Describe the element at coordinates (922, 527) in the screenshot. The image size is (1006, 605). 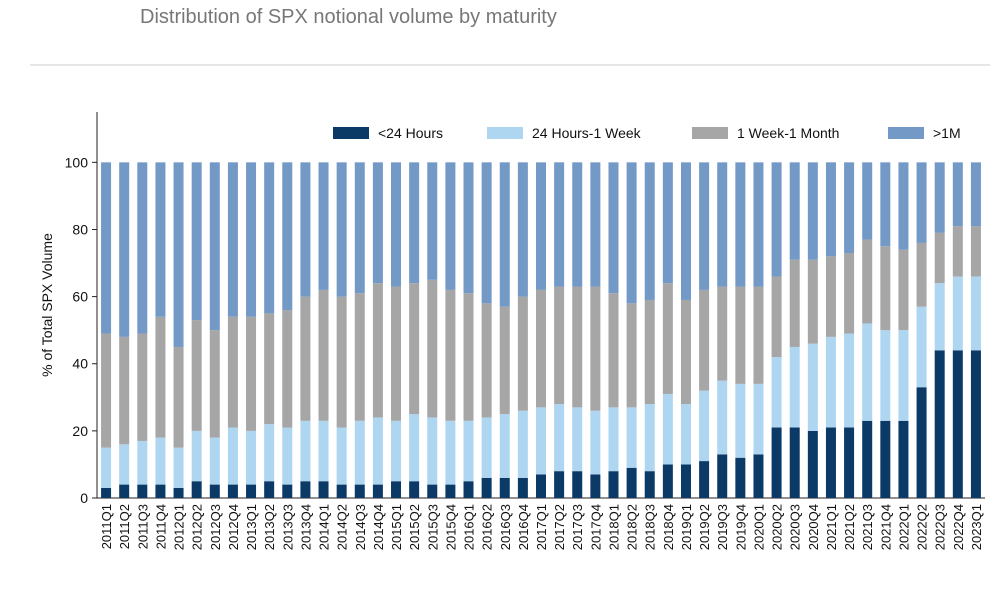
I see `x-tick-label: 2022Q2` at that location.